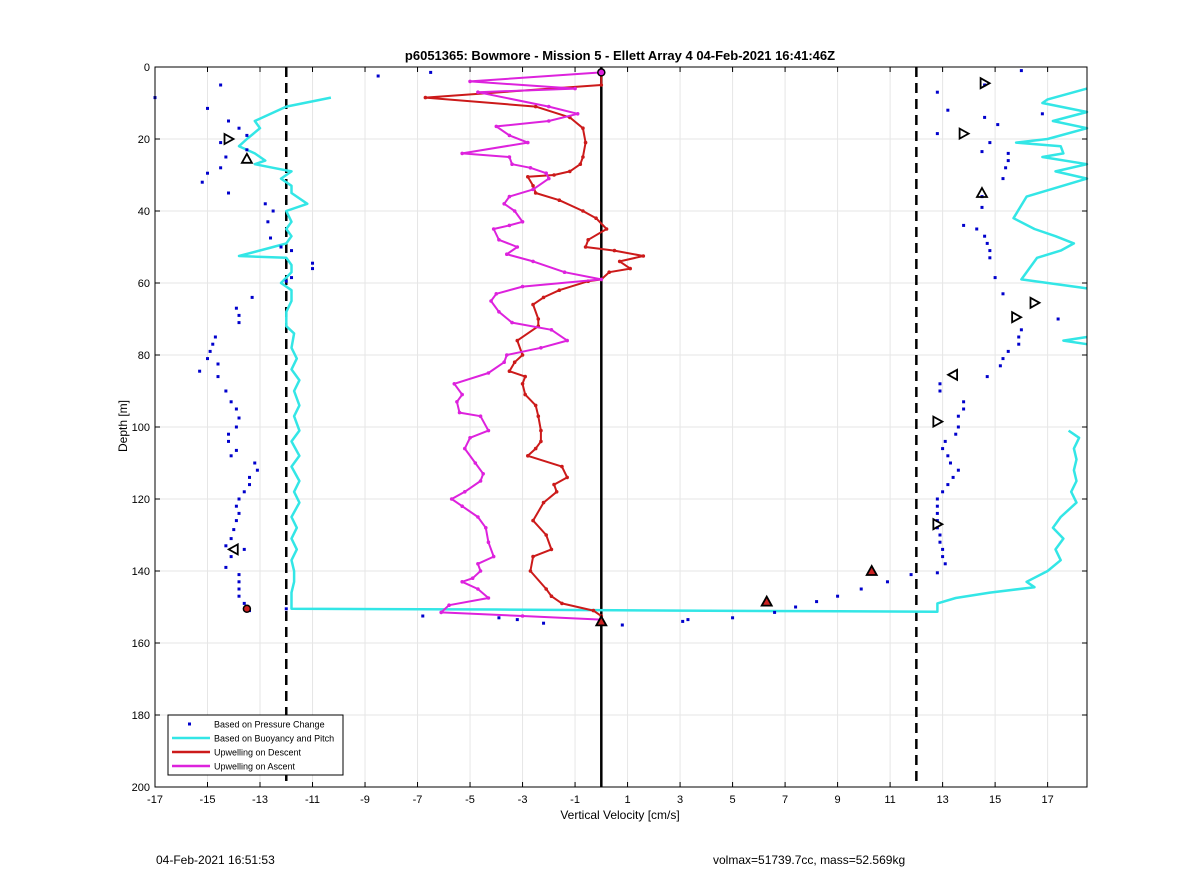 This screenshot has height=885, width=1200. What do you see at coordinates (995, 800) in the screenshot?
I see `x-tick-label: 15` at bounding box center [995, 800].